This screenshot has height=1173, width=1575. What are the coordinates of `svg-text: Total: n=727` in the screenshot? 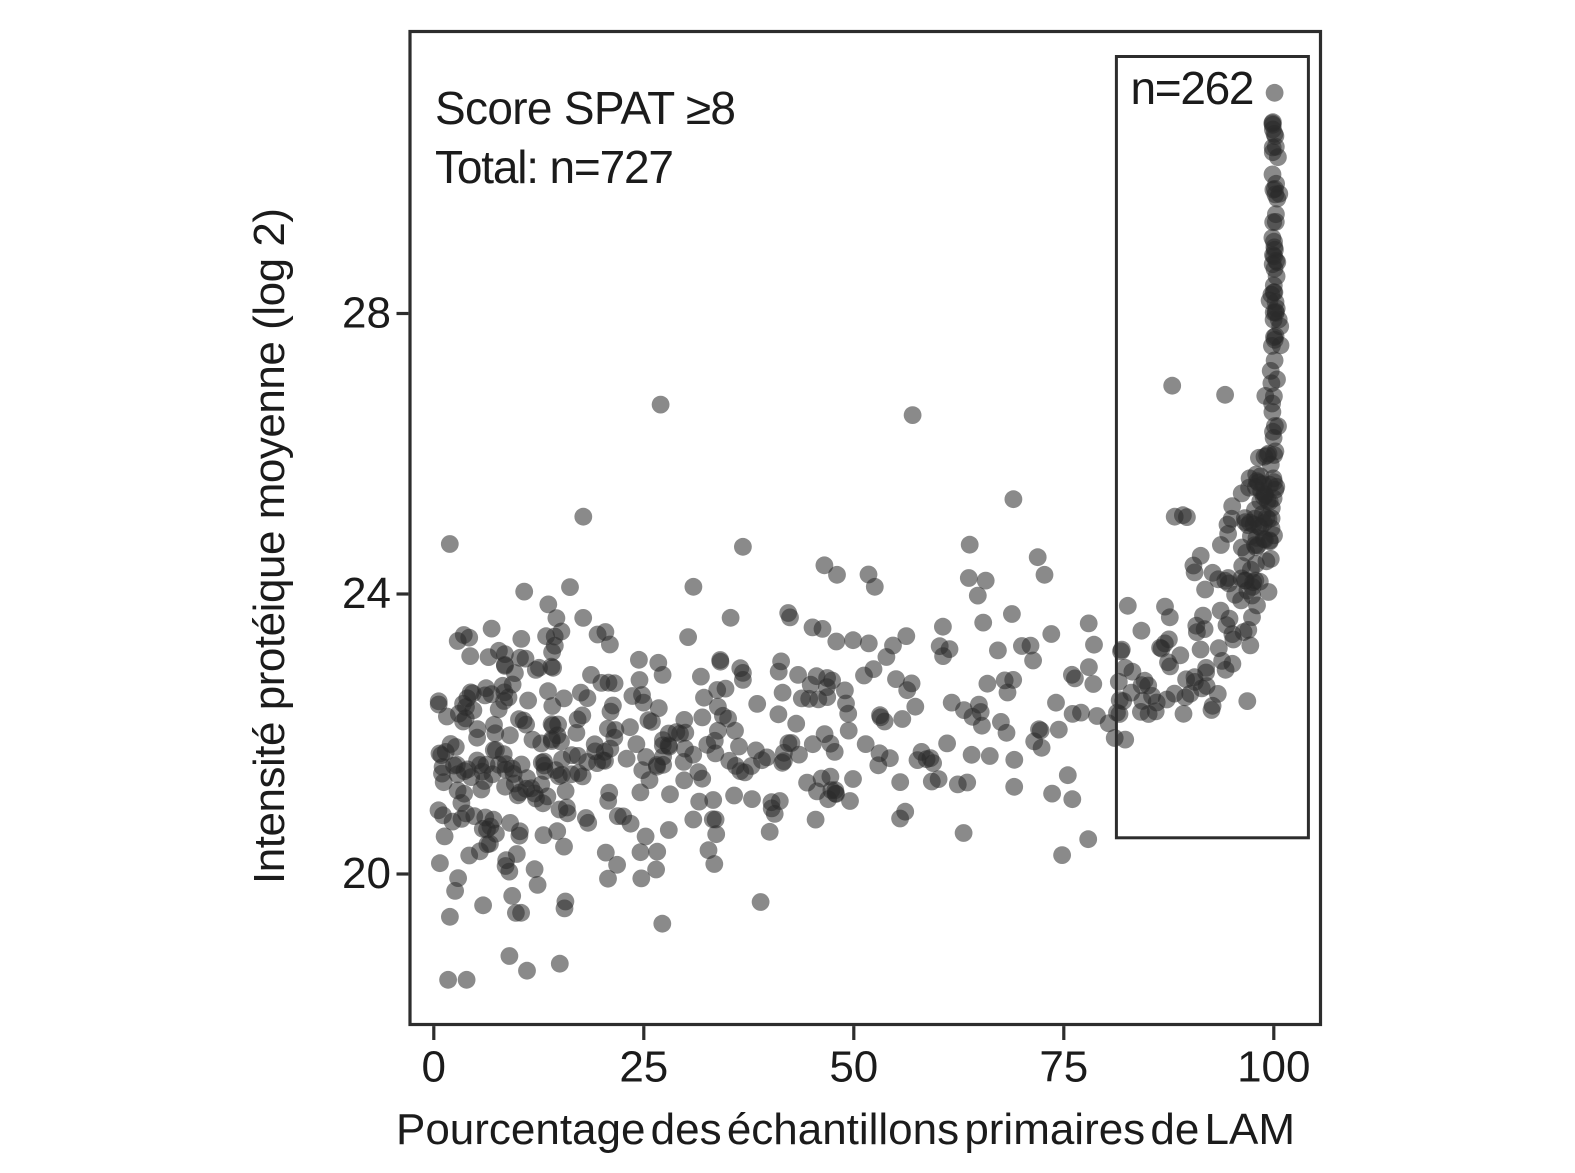 It's located at (554, 167).